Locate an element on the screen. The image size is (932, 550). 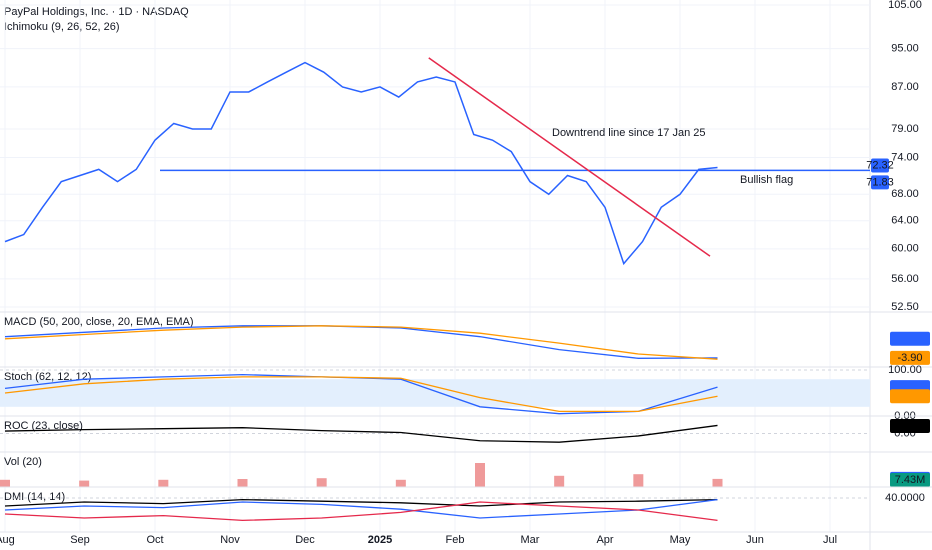
flag-annotation: Bullish flag is located at coordinates (766, 180).